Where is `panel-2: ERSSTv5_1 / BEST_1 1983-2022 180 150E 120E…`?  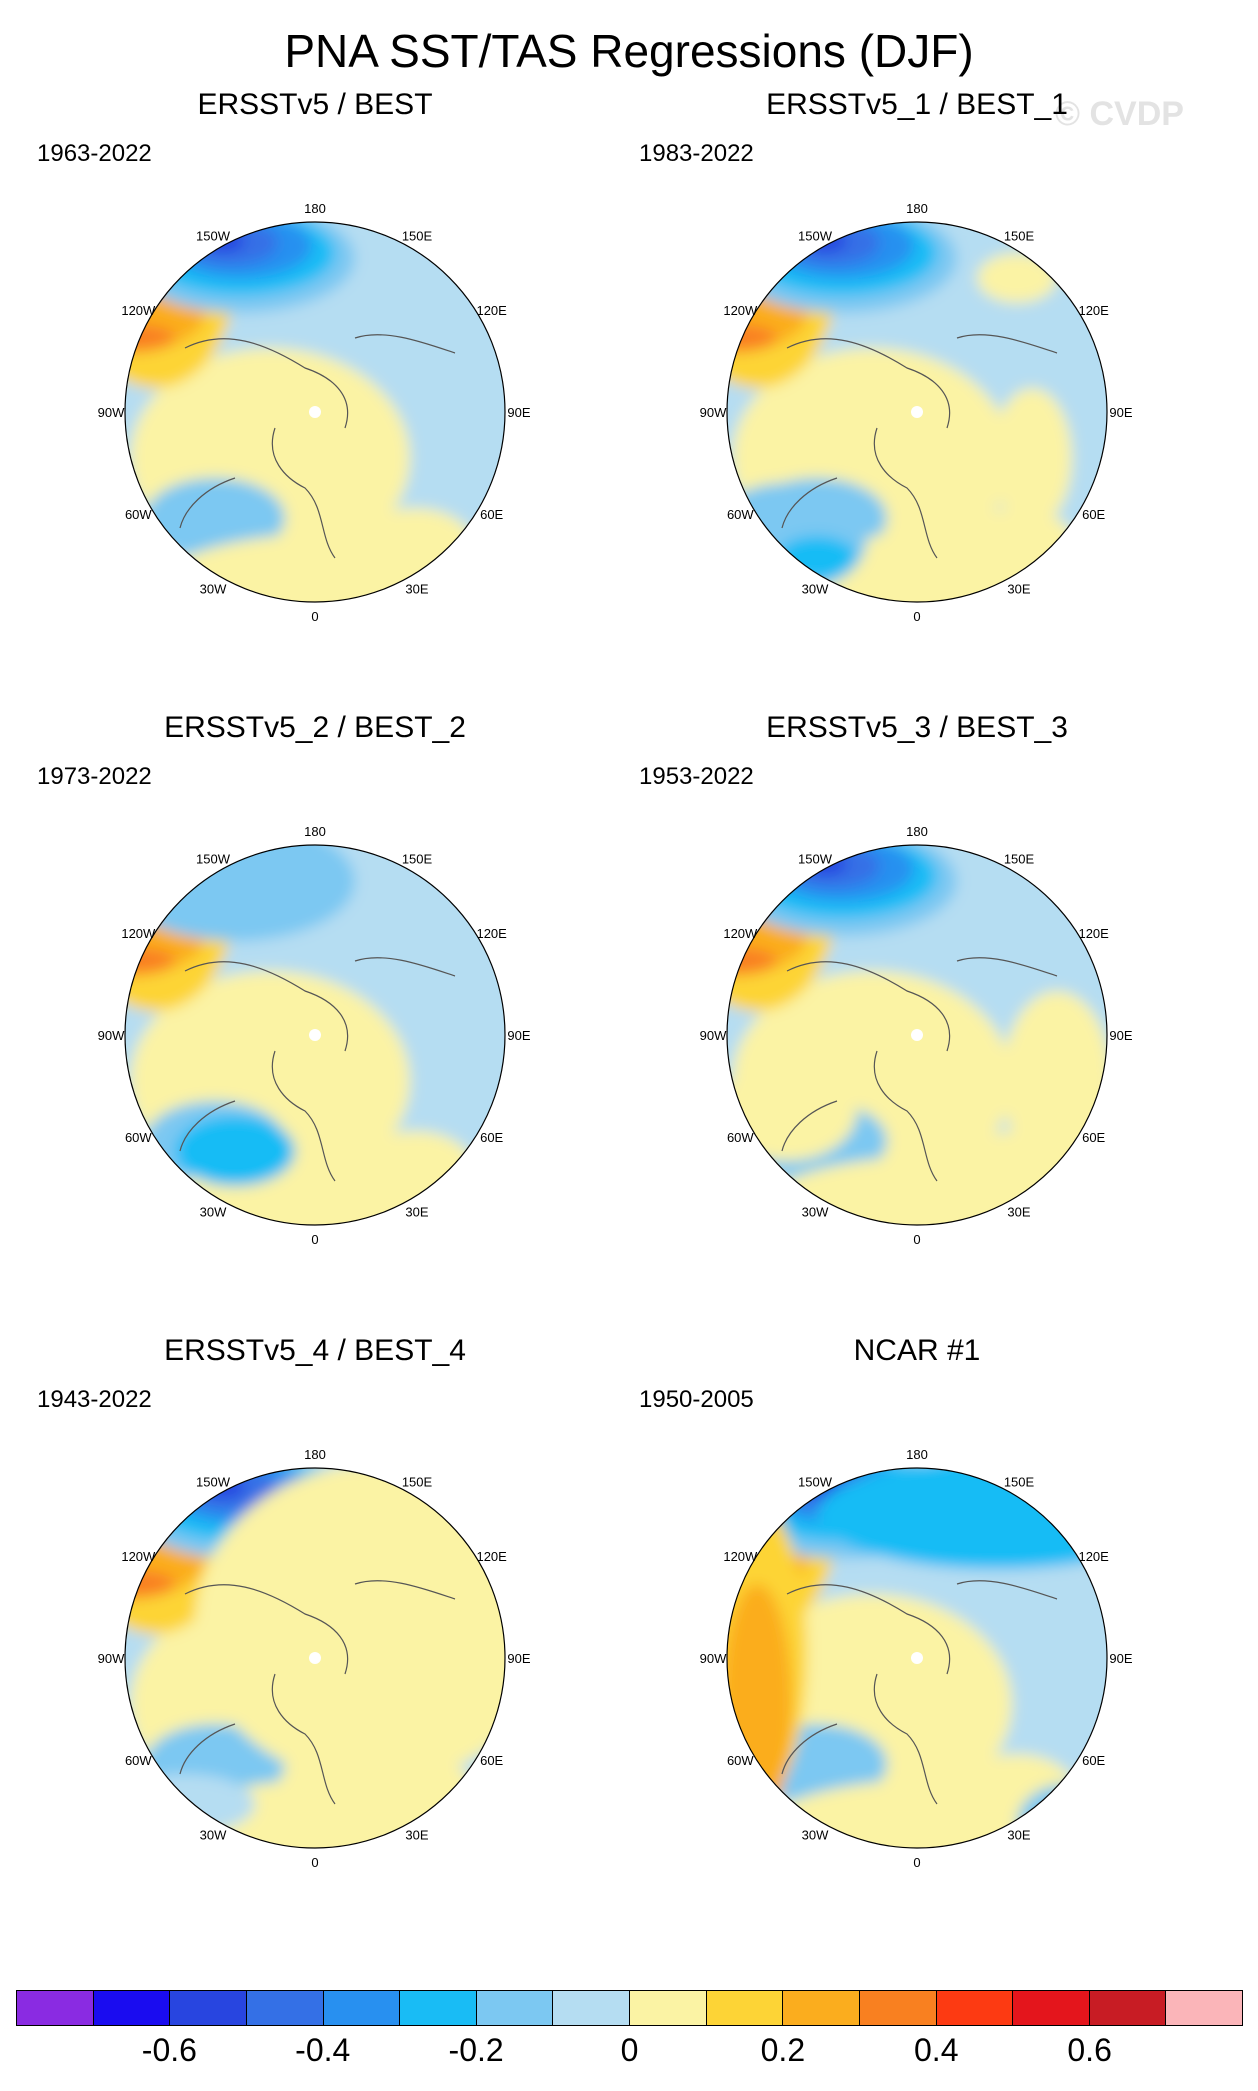
panel-2: ERSSTv5_1 / BEST_1 1983-2022 180 150E 120E… is located at coordinates (917, 388).